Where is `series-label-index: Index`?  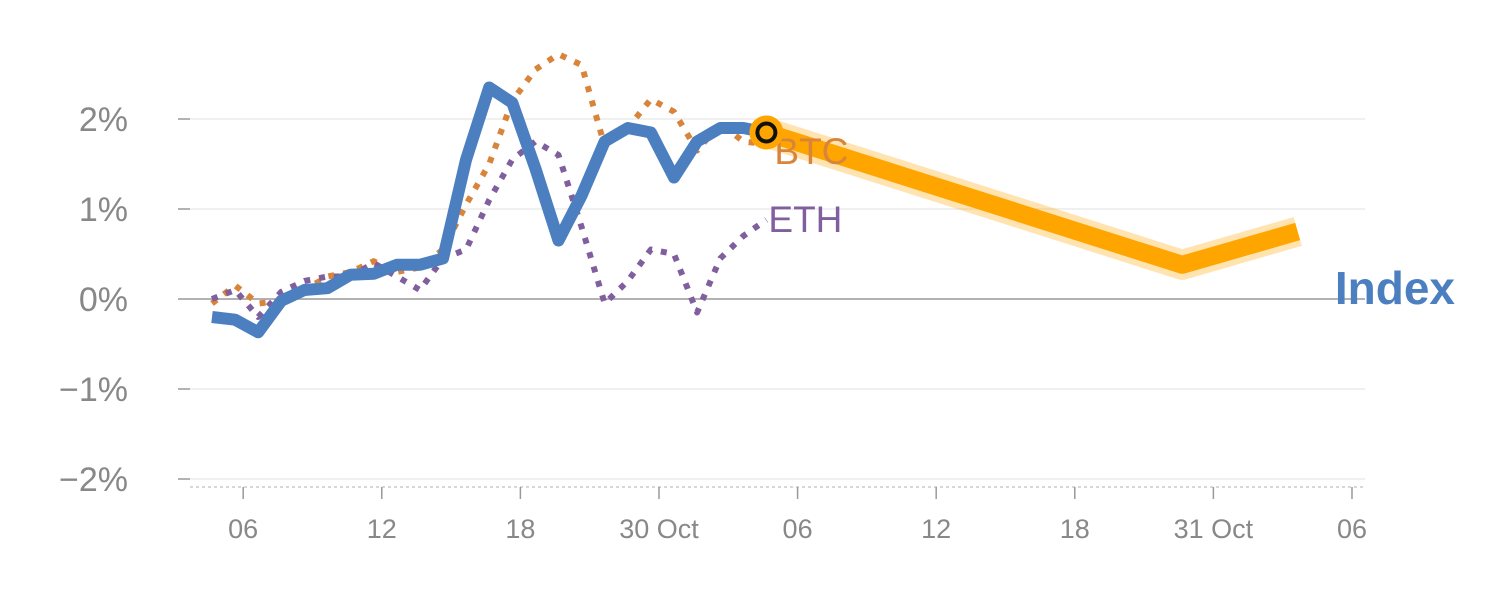
series-label-index: Index is located at coordinates (1395, 288).